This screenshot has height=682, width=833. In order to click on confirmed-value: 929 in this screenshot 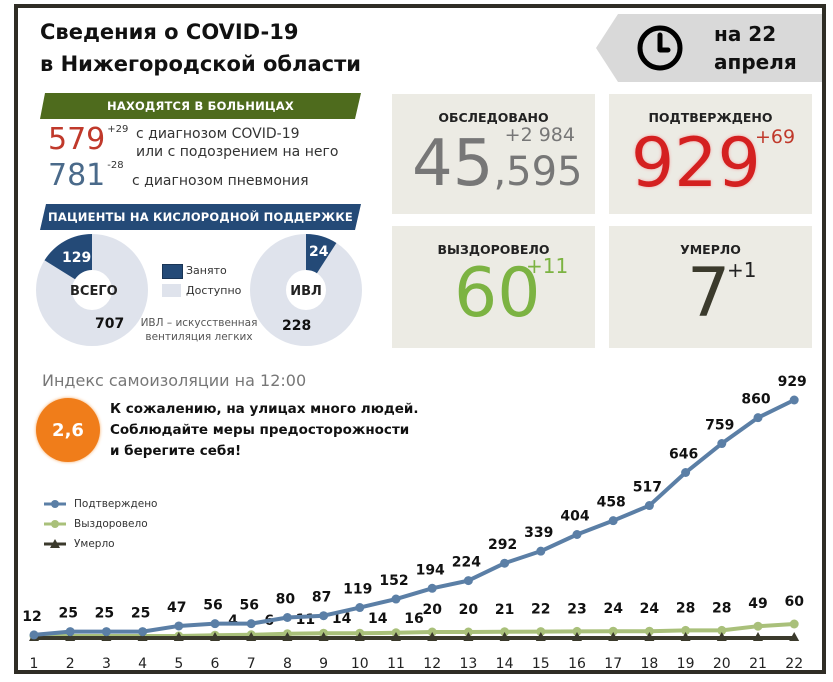, I will do `click(696, 163)`.